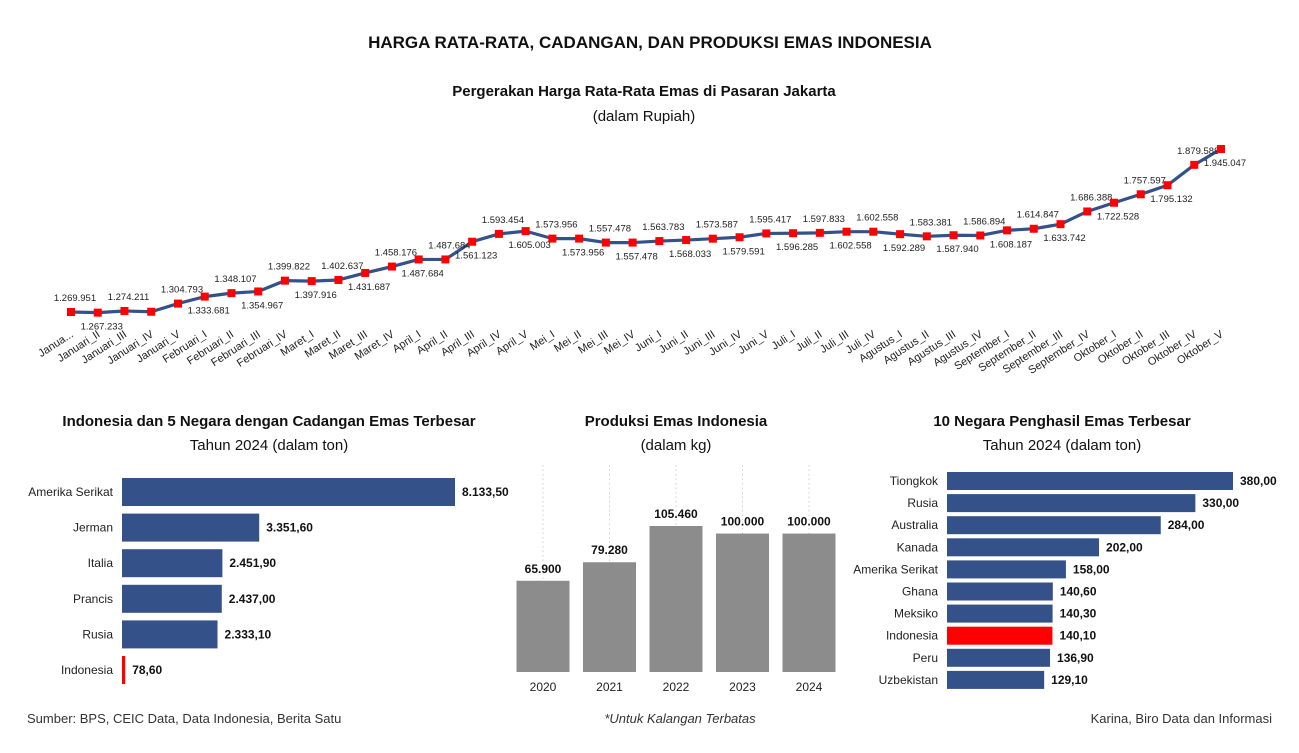  I want to click on price-data-label: 1.487.684, so click(423, 273).